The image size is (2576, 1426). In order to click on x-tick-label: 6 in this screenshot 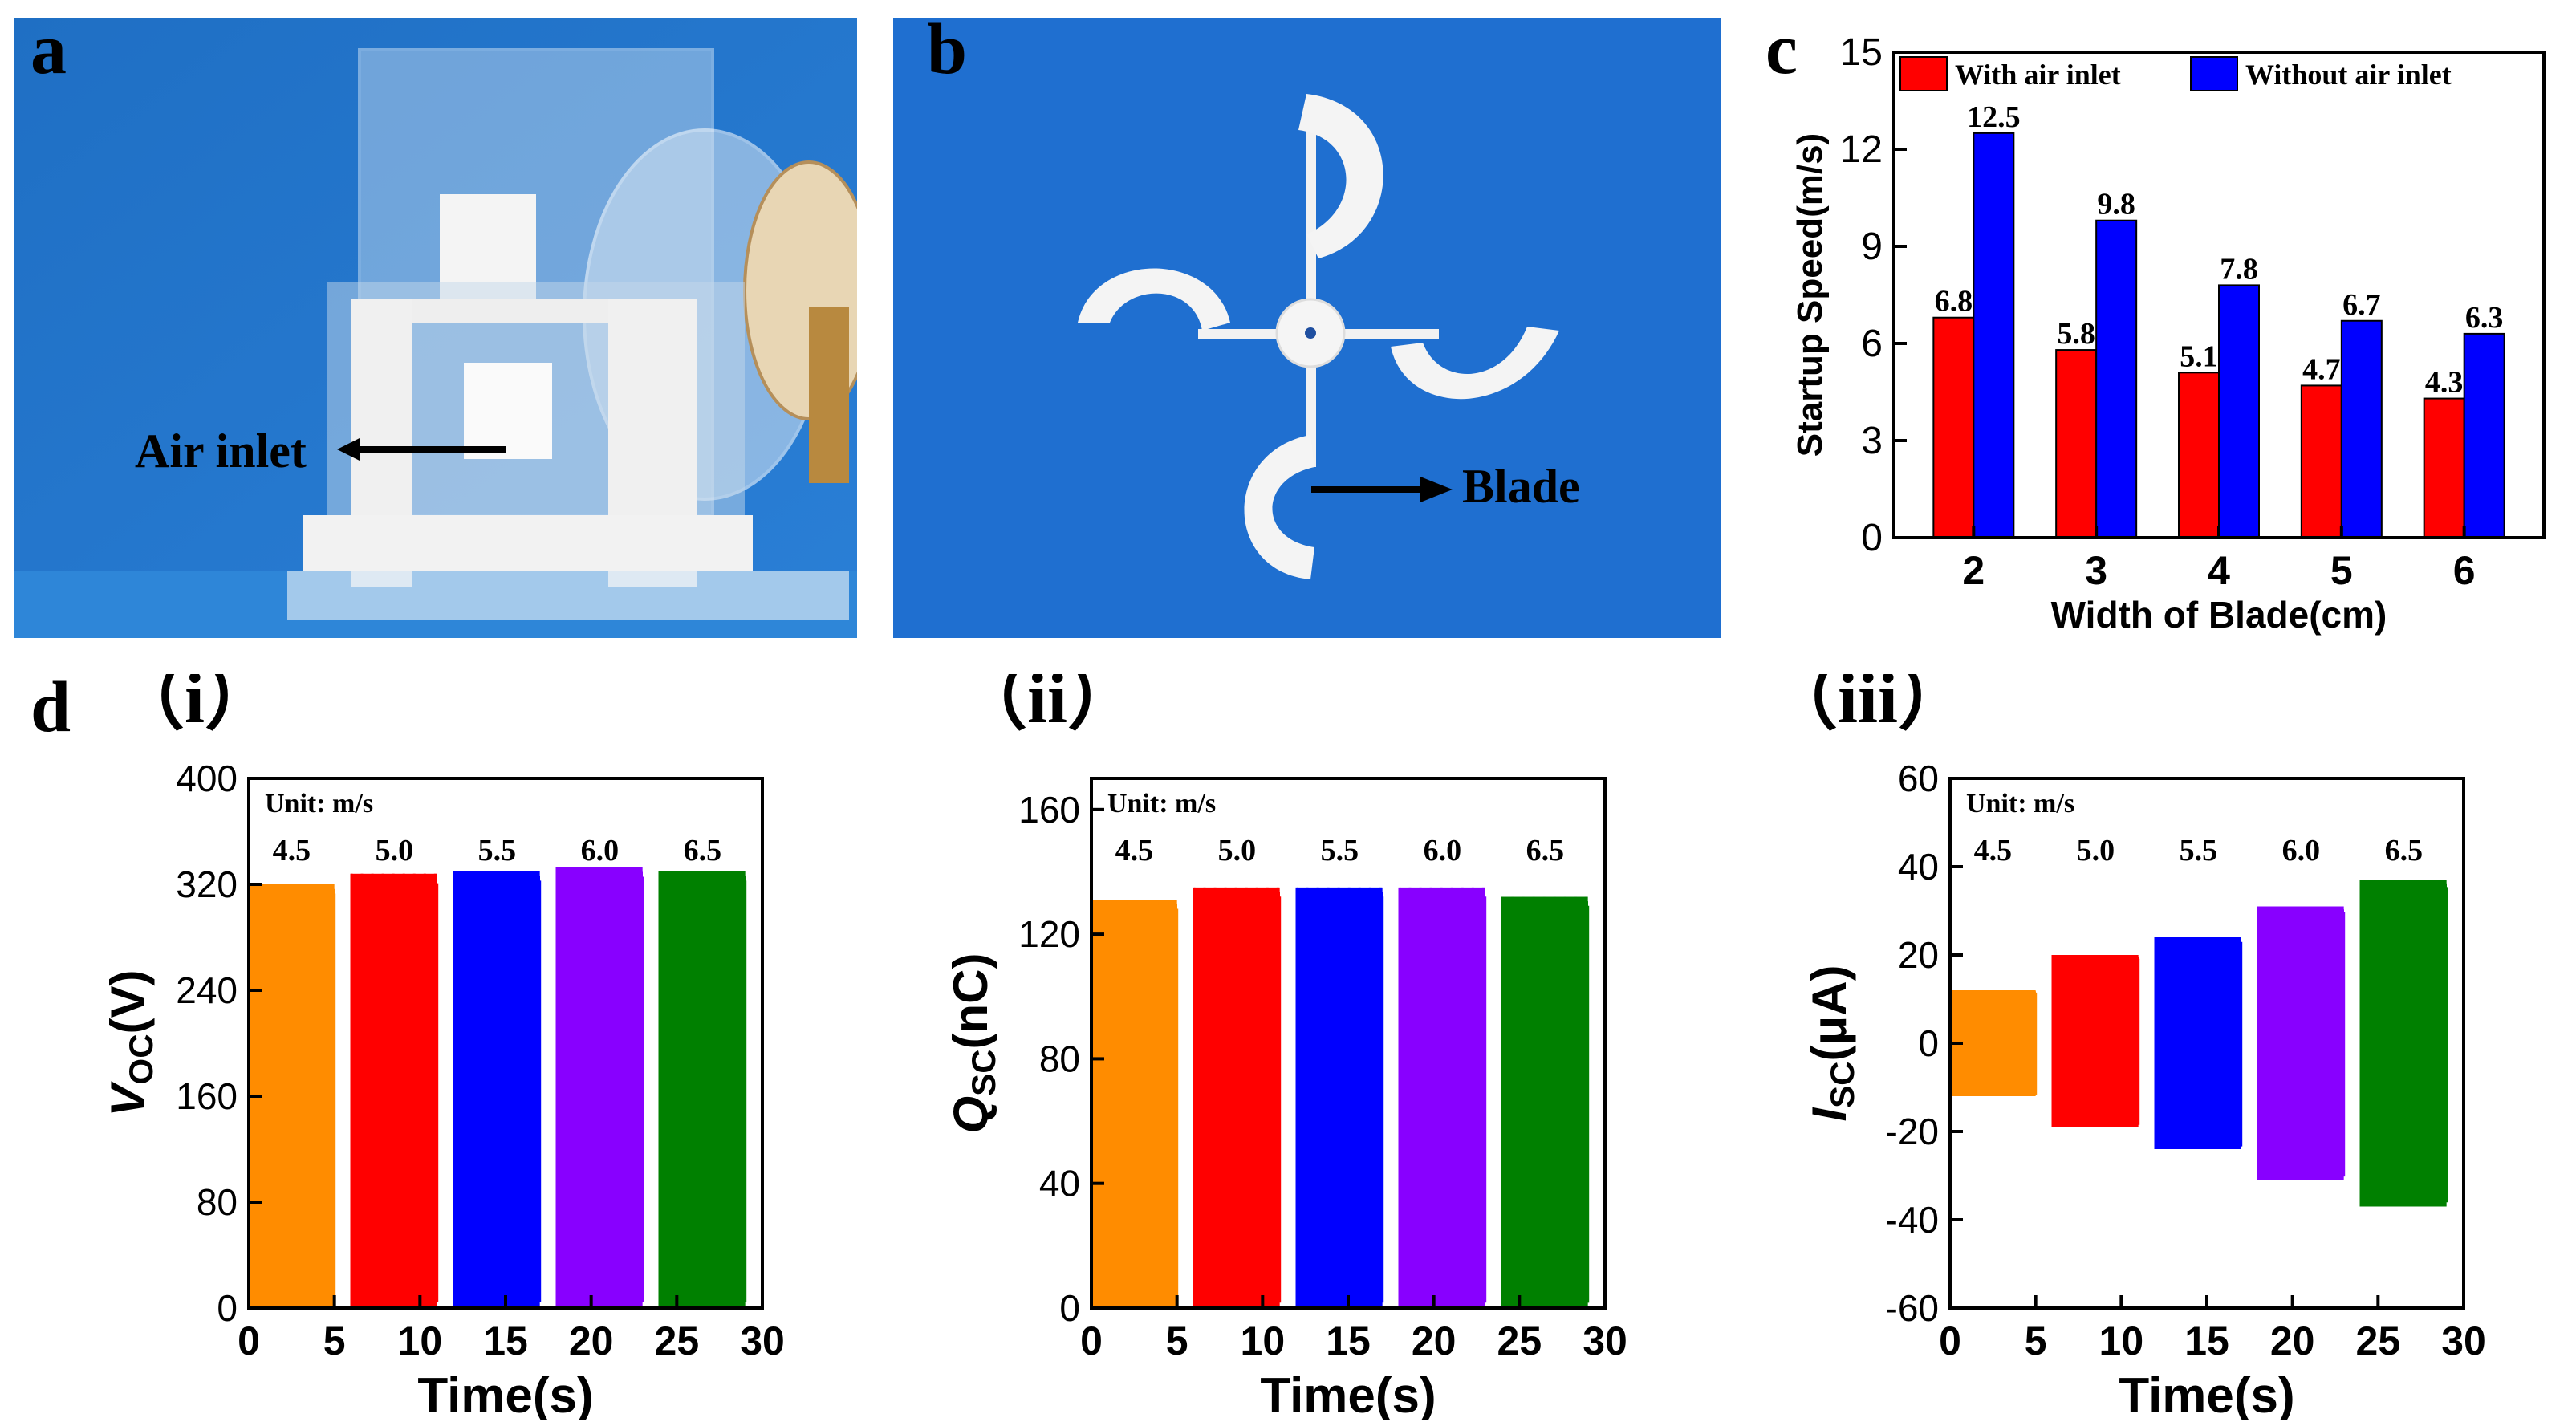, I will do `click(2464, 571)`.